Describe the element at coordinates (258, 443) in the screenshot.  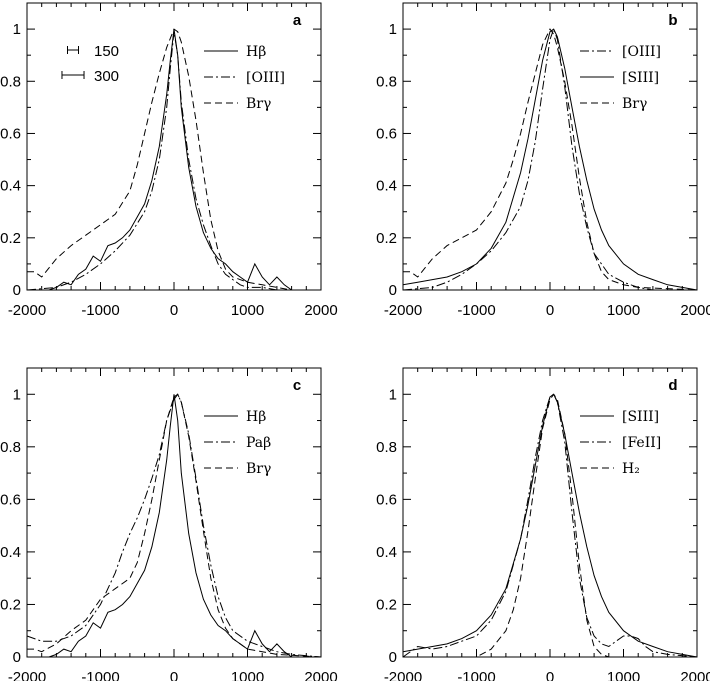
I see `legend-label: Paβ` at that location.